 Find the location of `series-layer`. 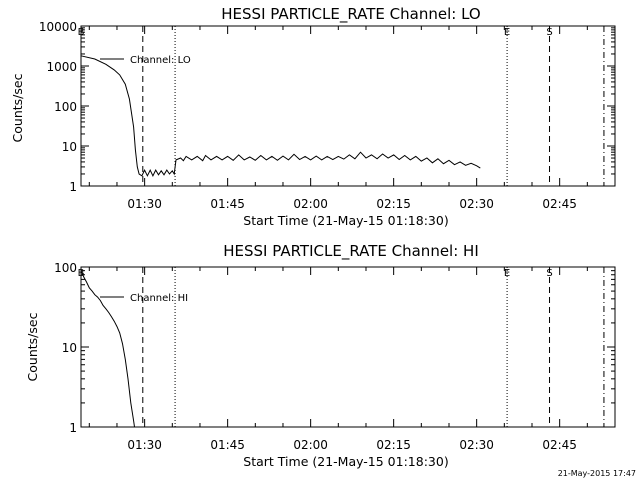

series-layer is located at coordinates (107, 349).